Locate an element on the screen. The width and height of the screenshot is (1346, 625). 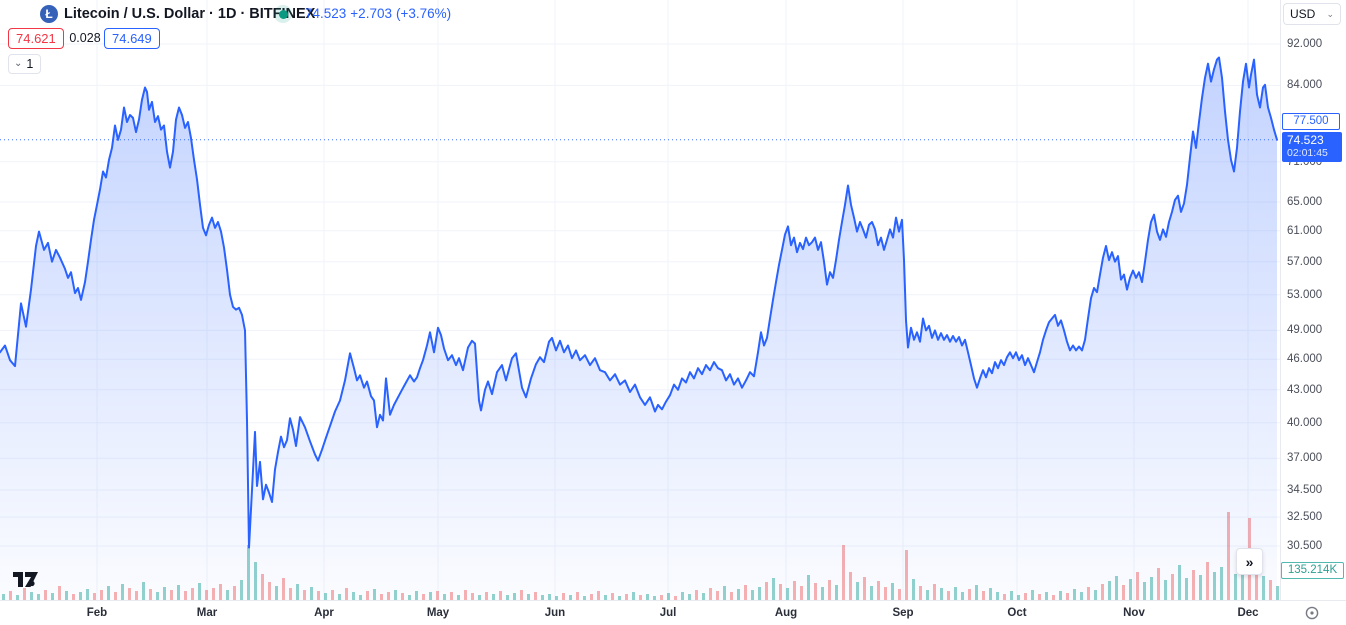
time-scale-axis: Feb Mar Apr May Jun Jul Aug Sep Oct Nov Dec is located at coordinates (673, 612).